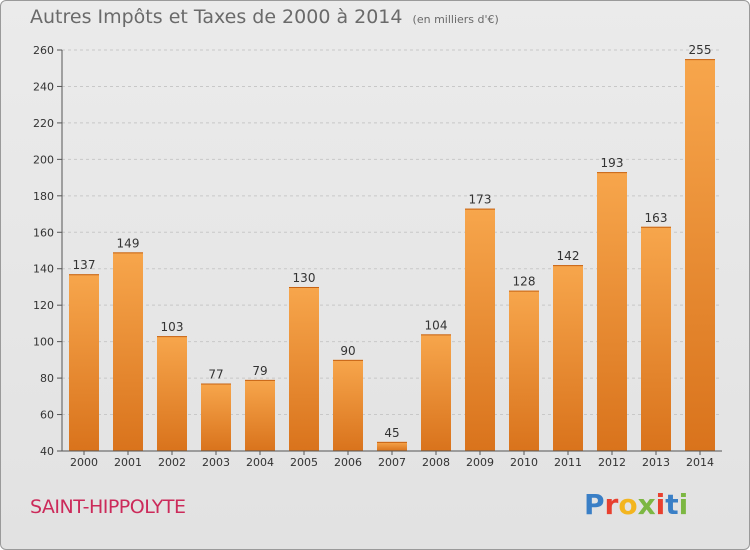 Image resolution: width=750 pixels, height=550 pixels. What do you see at coordinates (43, 342) in the screenshot?
I see `y-tick-label: 100` at bounding box center [43, 342].